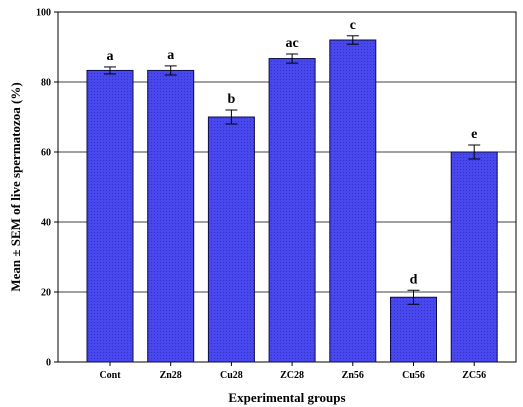 The width and height of the screenshot is (523, 407). I want to click on y-tick-label: 20, so click(46, 293).